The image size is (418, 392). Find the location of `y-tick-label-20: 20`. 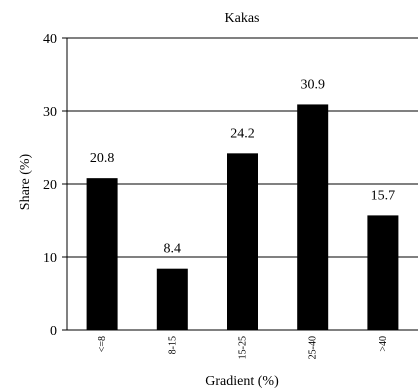

y-tick-label-20: 20 is located at coordinates (50, 185).